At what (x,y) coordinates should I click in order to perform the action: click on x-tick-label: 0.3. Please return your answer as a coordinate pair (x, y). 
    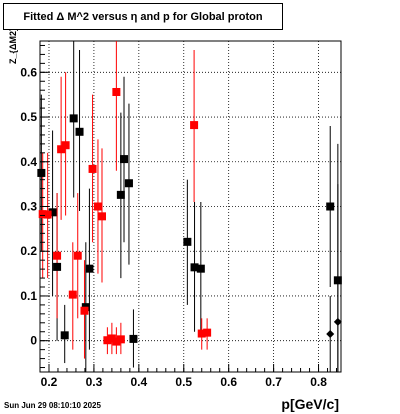
    Looking at the image, I should click on (94, 382).